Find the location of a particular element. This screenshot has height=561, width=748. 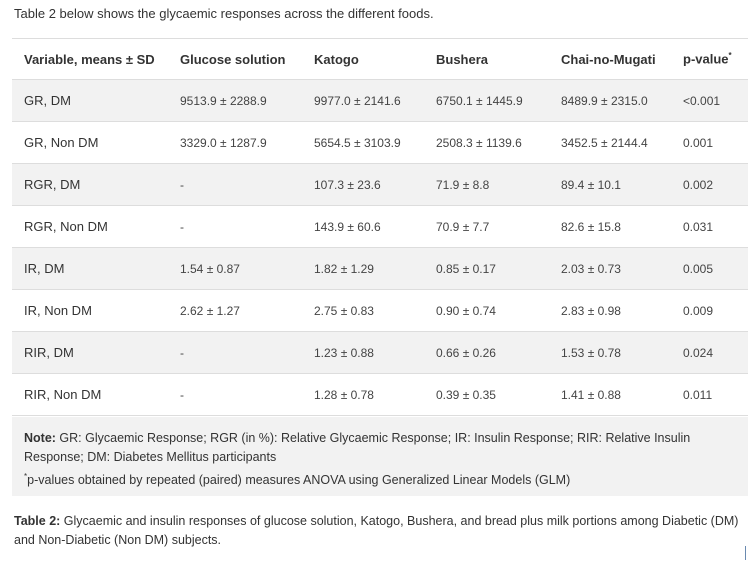

cell-chai-no-mugati: 2.83 ± 0.98 is located at coordinates (610, 310).